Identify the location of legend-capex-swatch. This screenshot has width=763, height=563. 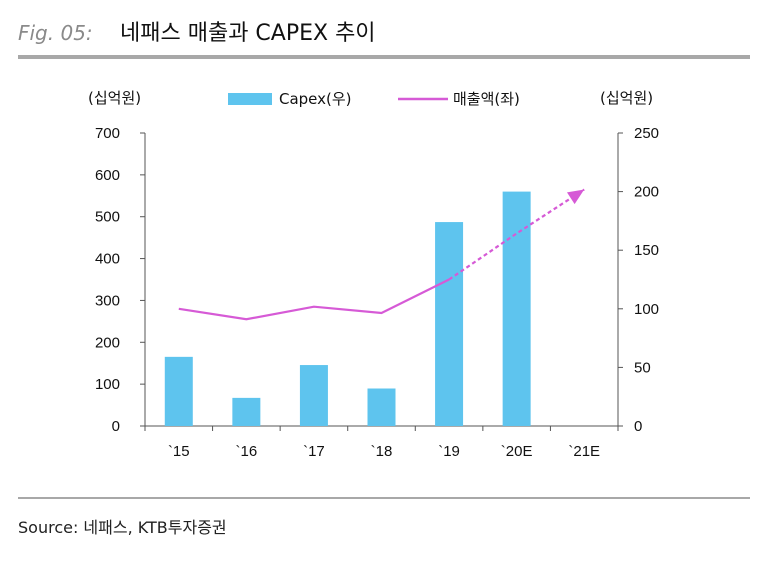
(250, 99).